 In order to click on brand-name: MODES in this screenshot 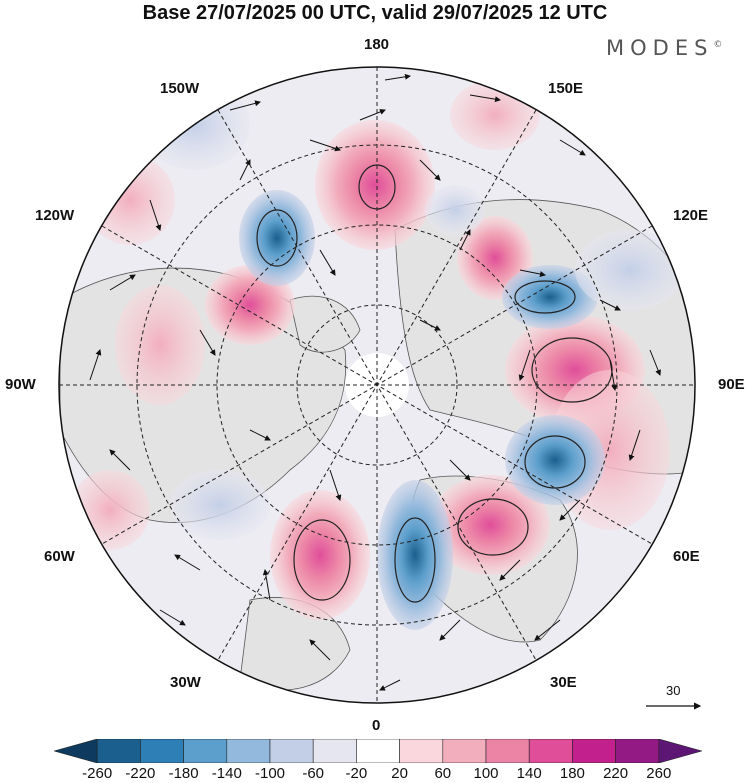, I will do `click(660, 48)`.